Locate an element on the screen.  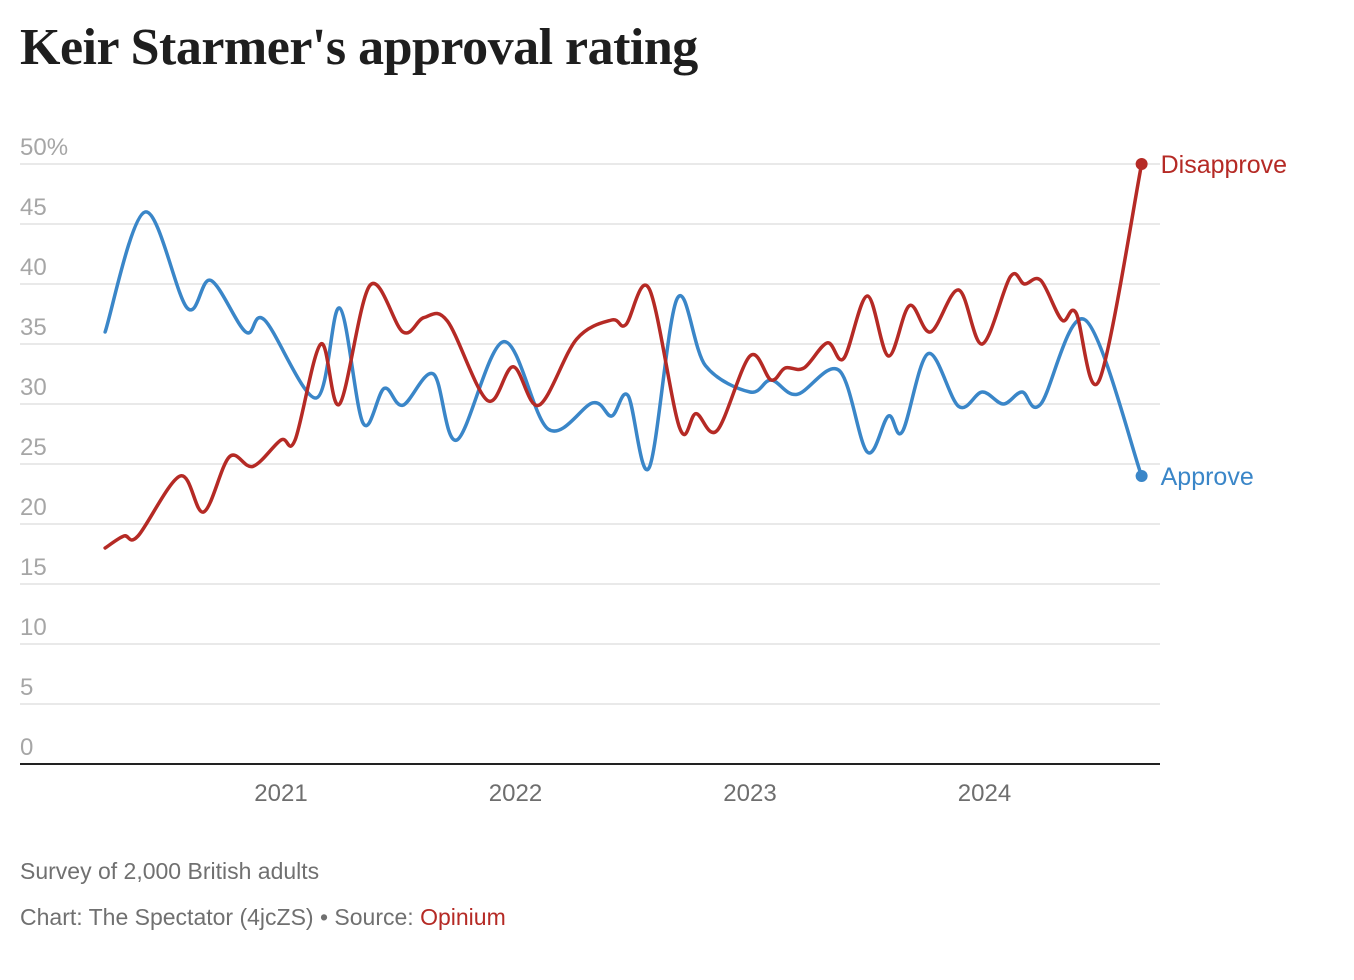
y-tick-label: 50% is located at coordinates (44, 147).